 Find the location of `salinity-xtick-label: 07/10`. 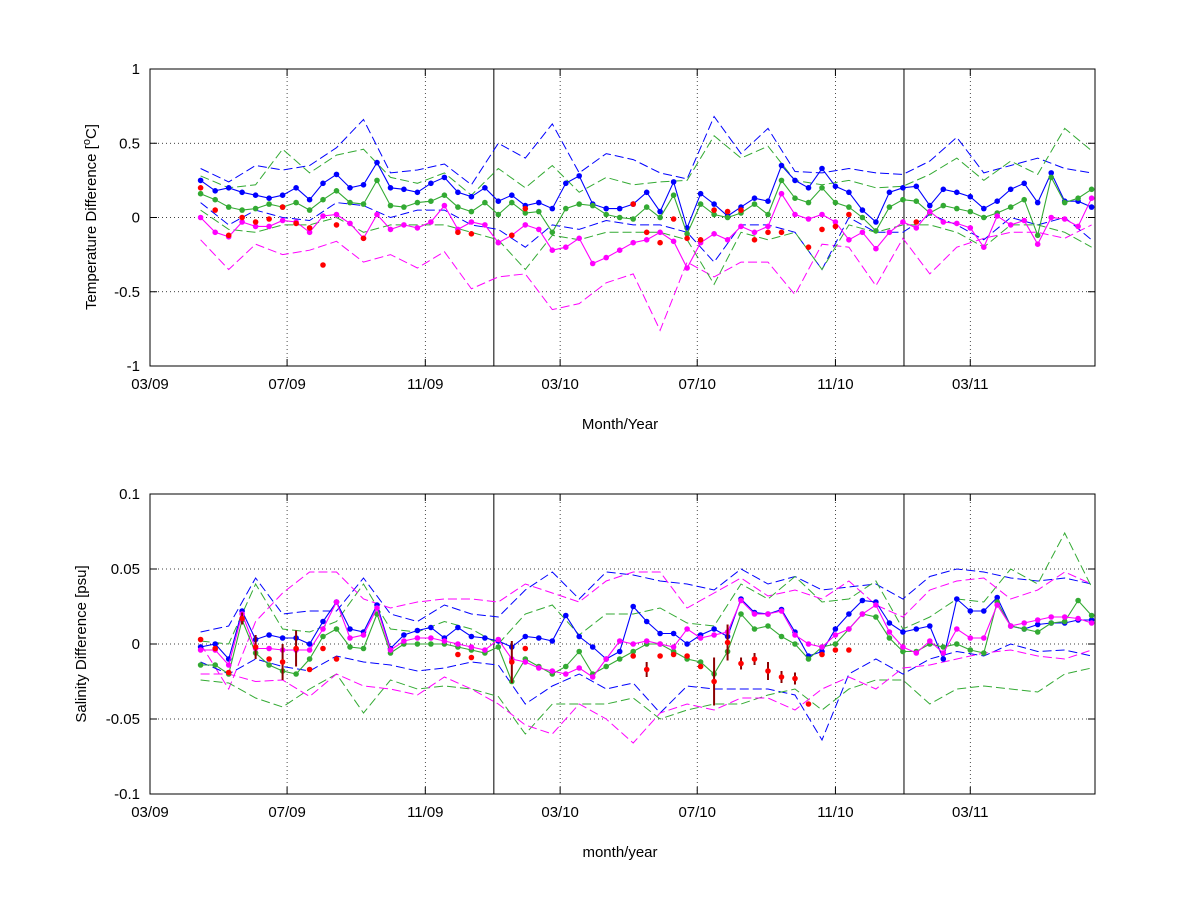

salinity-xtick-label: 07/10 is located at coordinates (697, 812).